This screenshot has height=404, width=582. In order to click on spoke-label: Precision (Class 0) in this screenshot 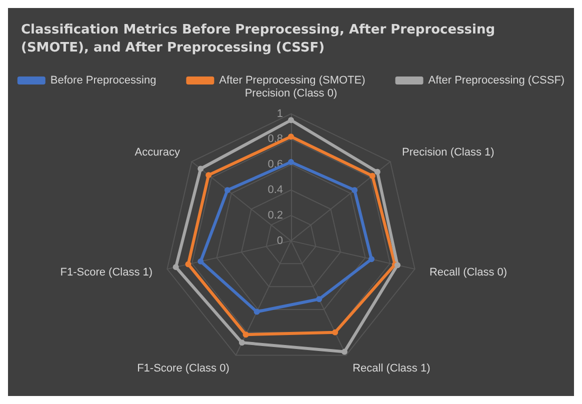, I will do `click(291, 93)`.